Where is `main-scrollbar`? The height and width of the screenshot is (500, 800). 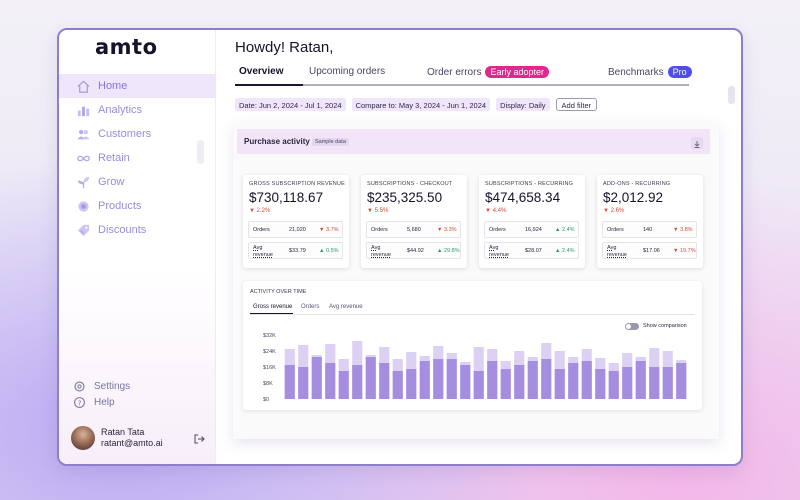 main-scrollbar is located at coordinates (731, 95).